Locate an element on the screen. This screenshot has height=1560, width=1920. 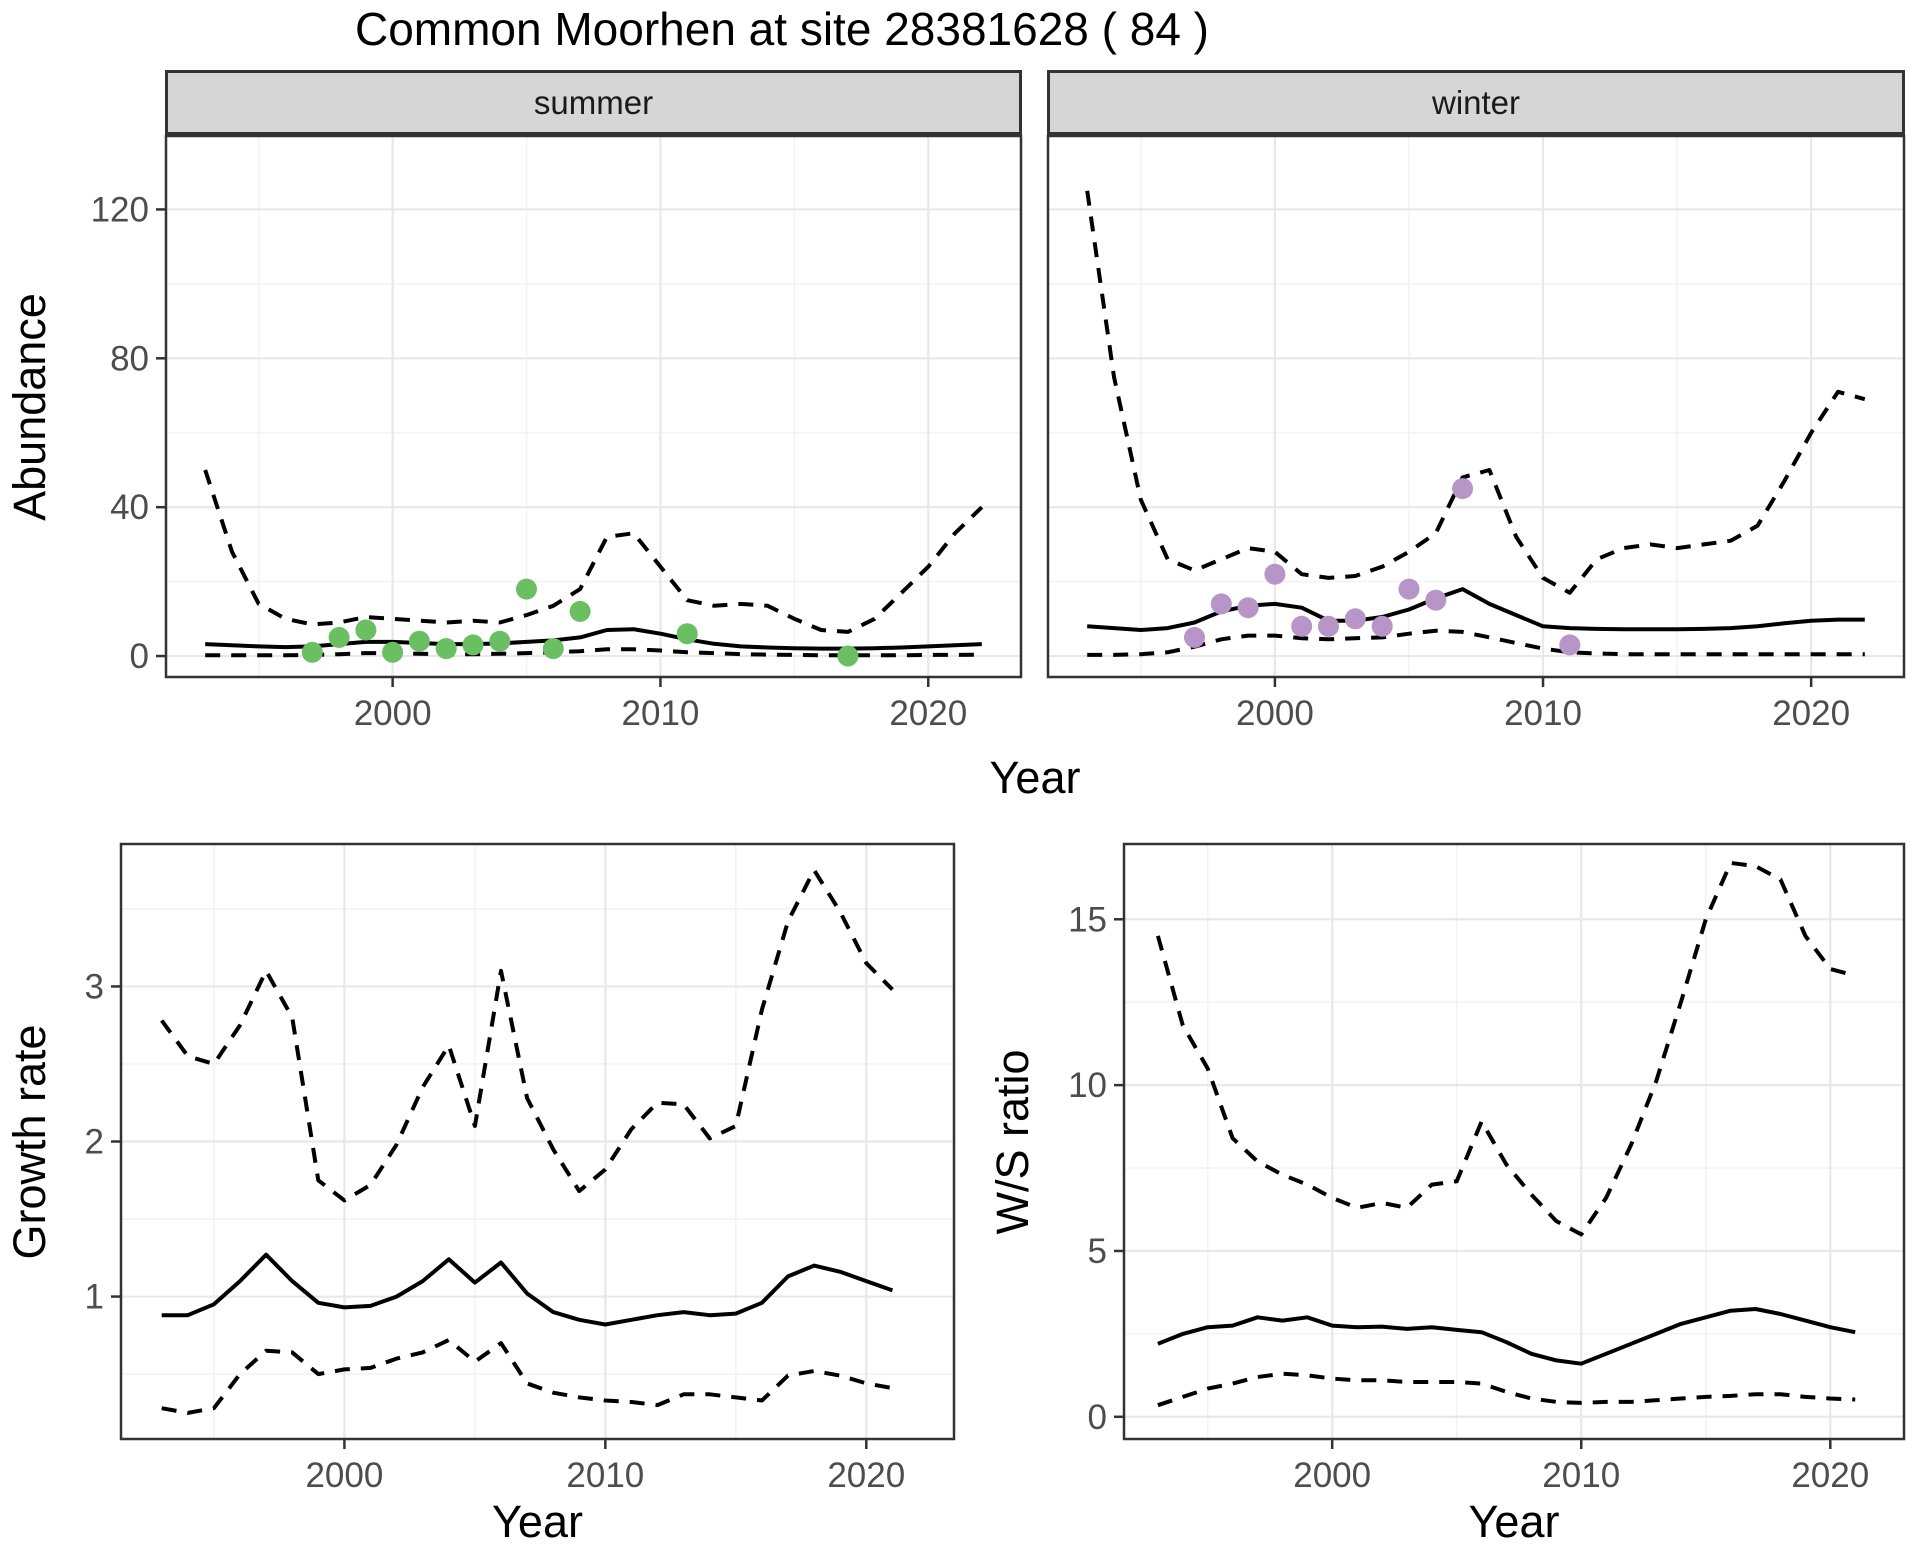
growth-rate-median-line is located at coordinates (527, 1289).